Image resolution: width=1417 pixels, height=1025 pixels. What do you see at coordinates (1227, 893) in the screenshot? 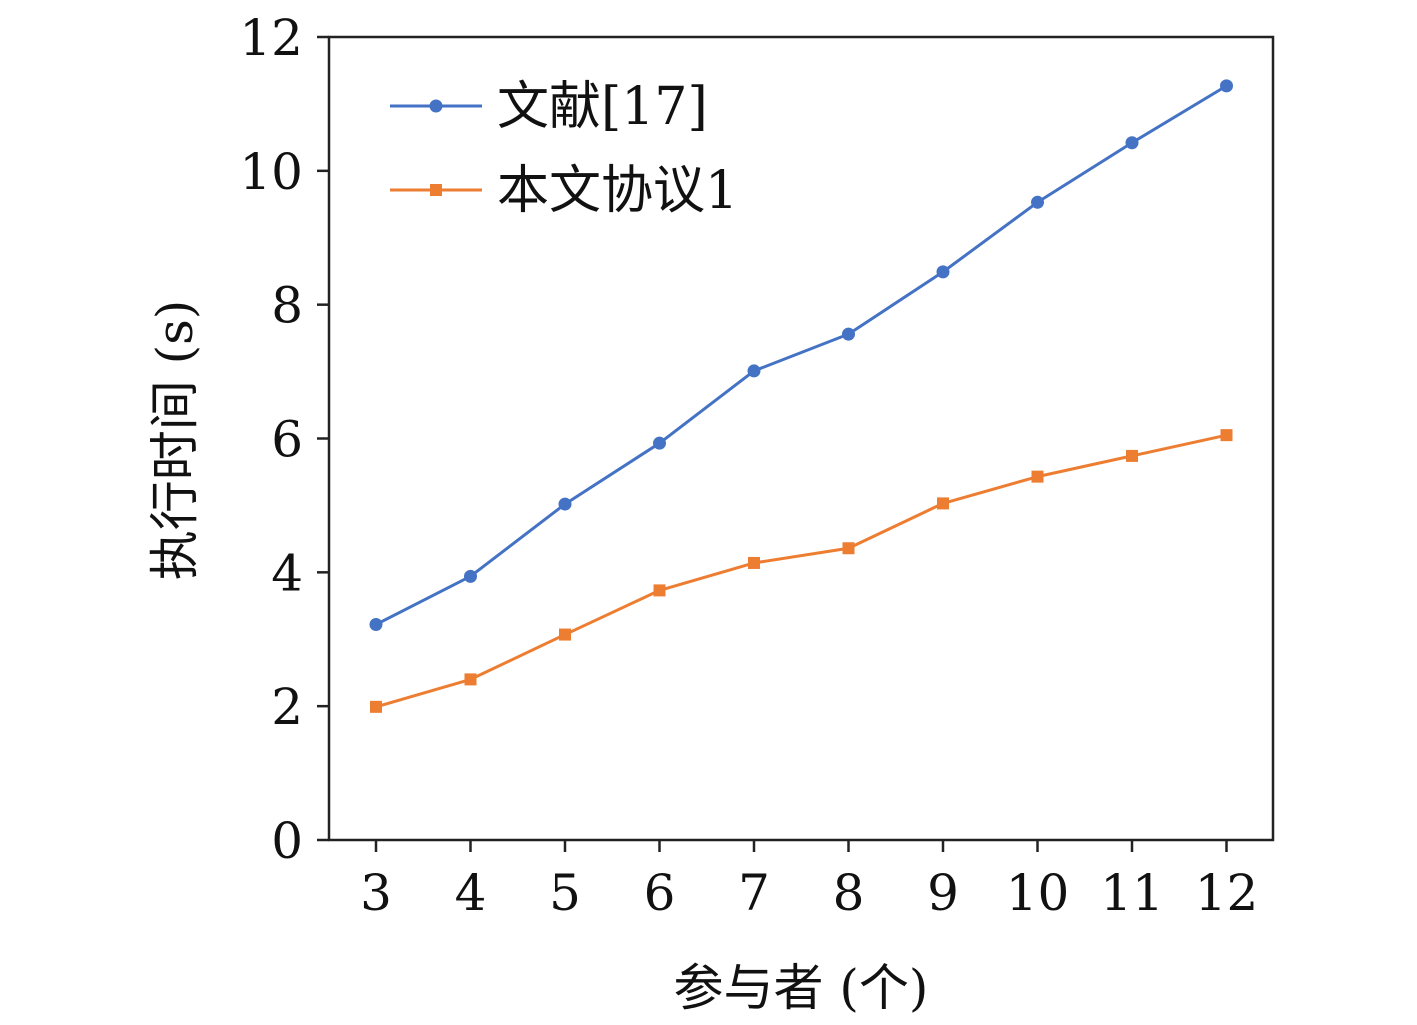
I see `x-tick-label: 12` at bounding box center [1227, 893].